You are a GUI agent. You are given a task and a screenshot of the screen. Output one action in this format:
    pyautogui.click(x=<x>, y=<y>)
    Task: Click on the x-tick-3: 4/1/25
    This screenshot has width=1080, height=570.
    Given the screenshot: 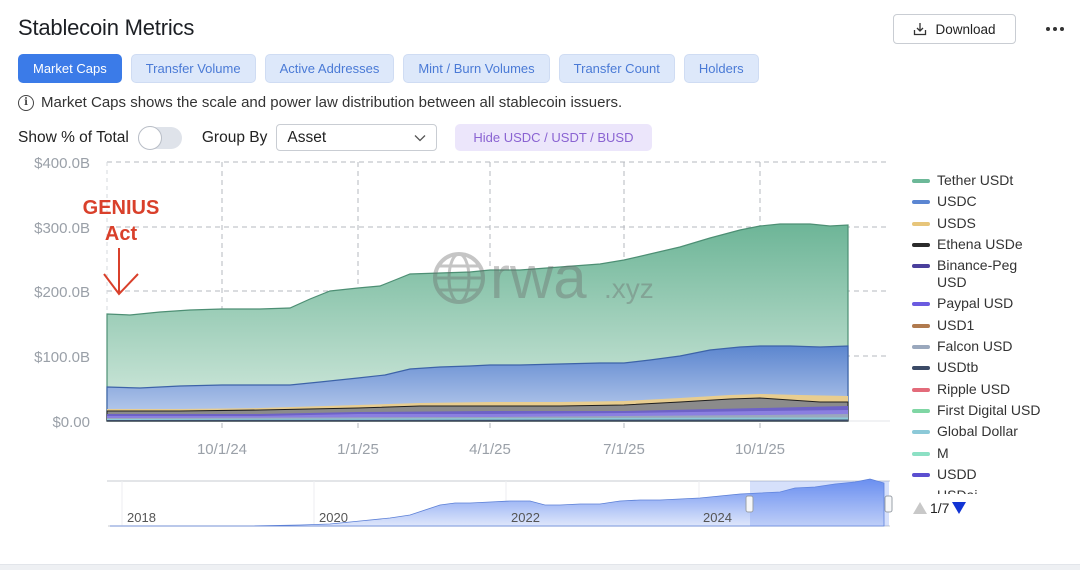 What is the action you would take?
    pyautogui.click(x=490, y=449)
    